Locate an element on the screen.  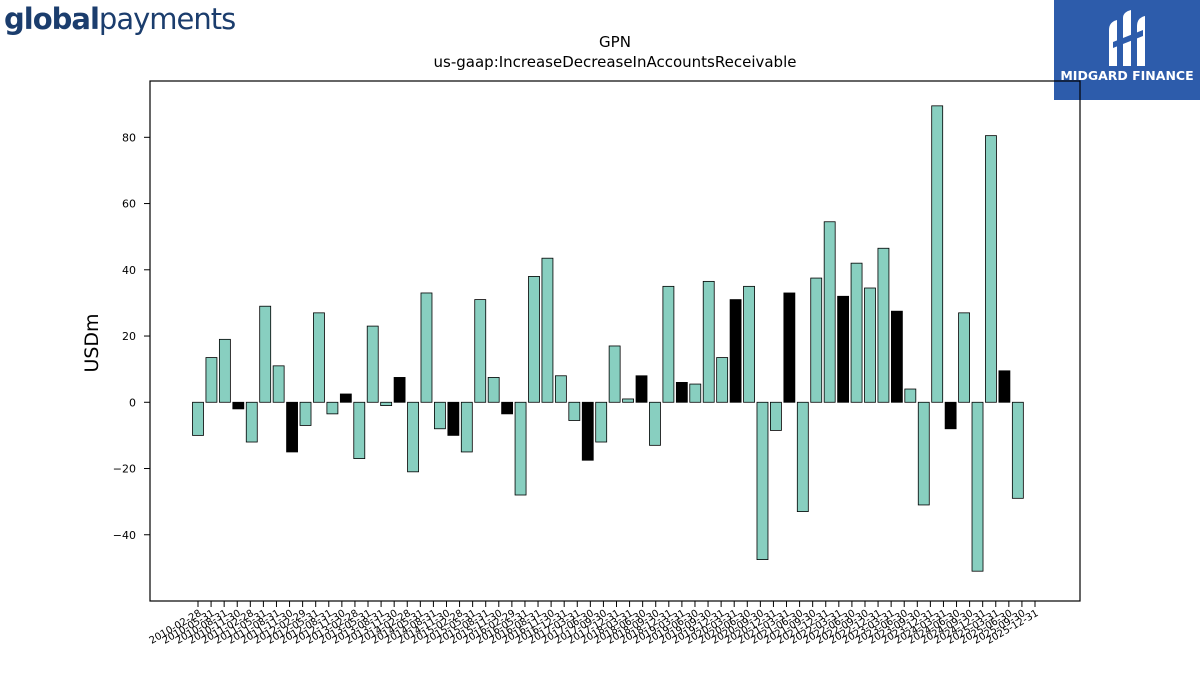
y-tick-label: −20 is located at coordinates (124, 469).